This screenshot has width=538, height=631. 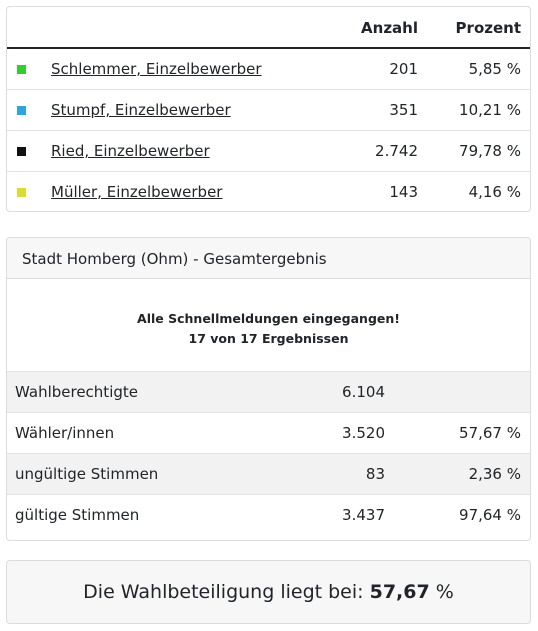 I want to click on result-row-value: 6.104, so click(x=363, y=392).